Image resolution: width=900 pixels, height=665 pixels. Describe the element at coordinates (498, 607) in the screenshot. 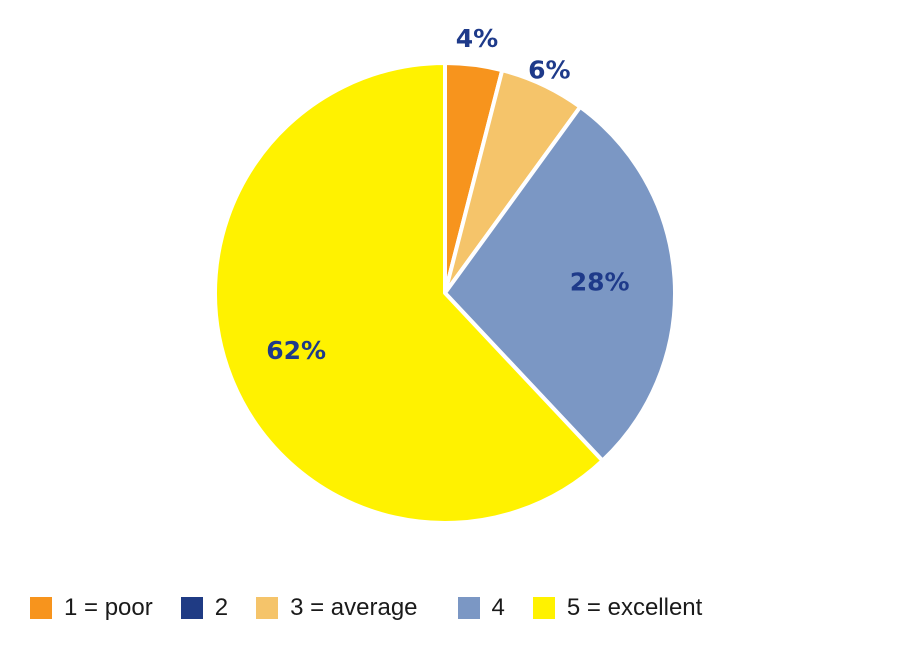

I see `legend-label-4: 4` at that location.